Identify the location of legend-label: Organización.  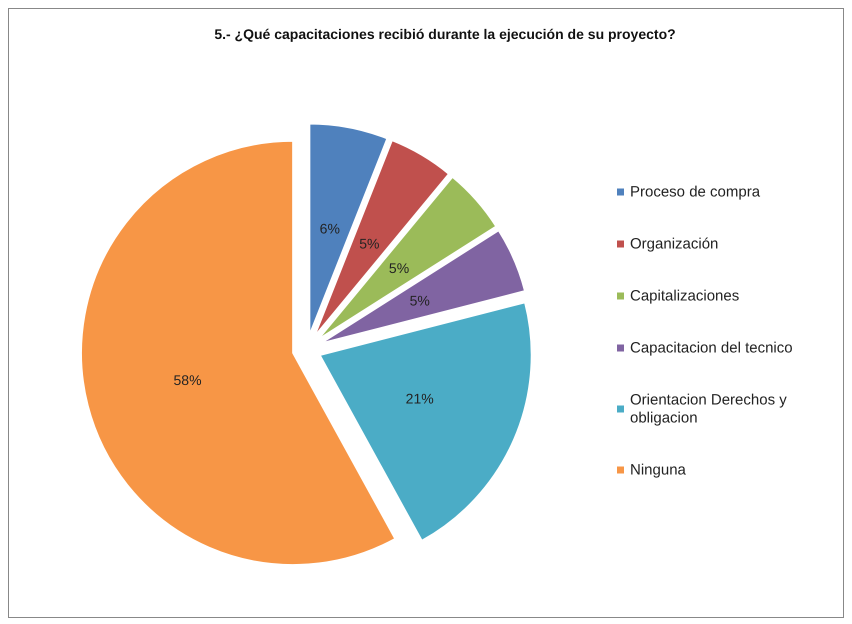
(674, 244).